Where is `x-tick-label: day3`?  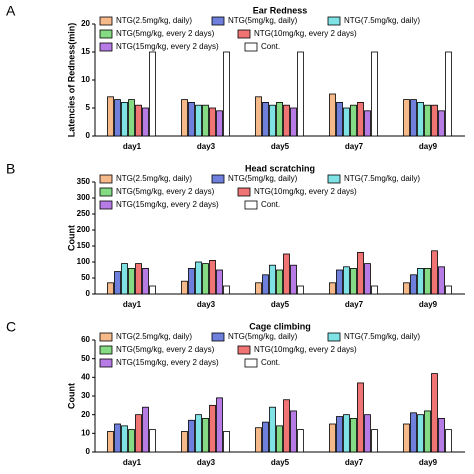 x-tick-label: day3 is located at coordinates (206, 462).